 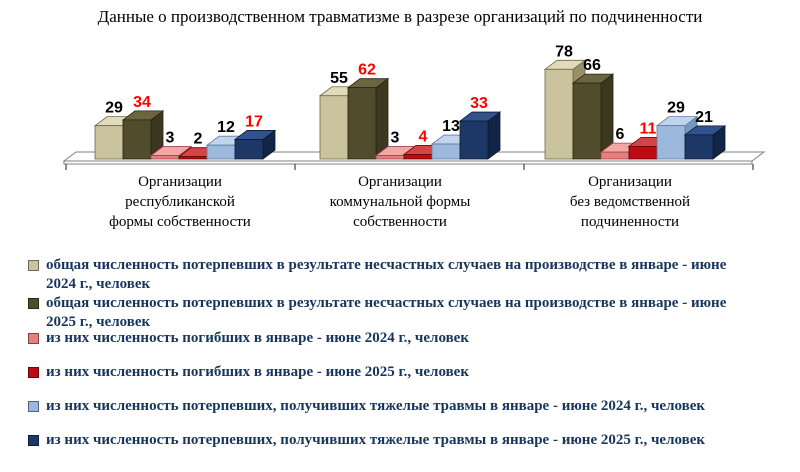 I want to click on bar-side-s1-c1, so click(x=382, y=118).